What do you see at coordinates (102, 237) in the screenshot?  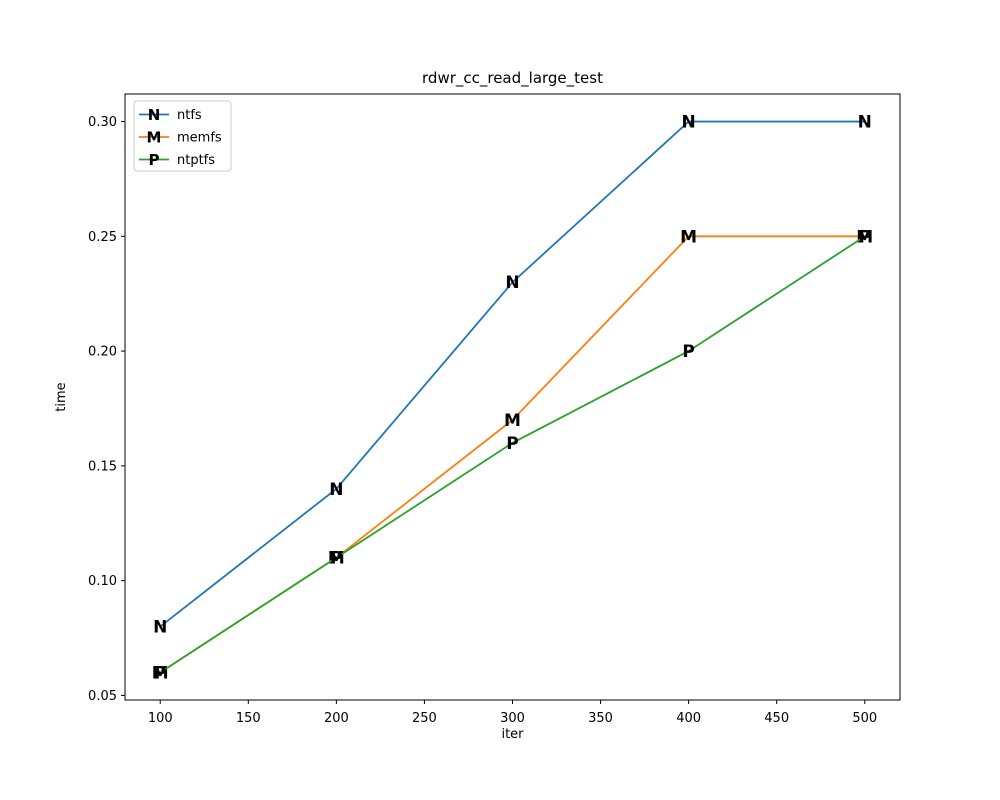 I see `y-tick-label: 0.25` at bounding box center [102, 237].